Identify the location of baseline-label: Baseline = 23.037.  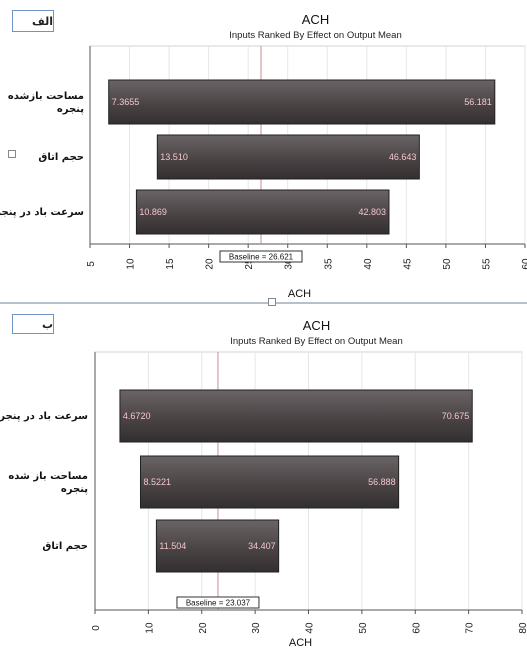
(218, 603).